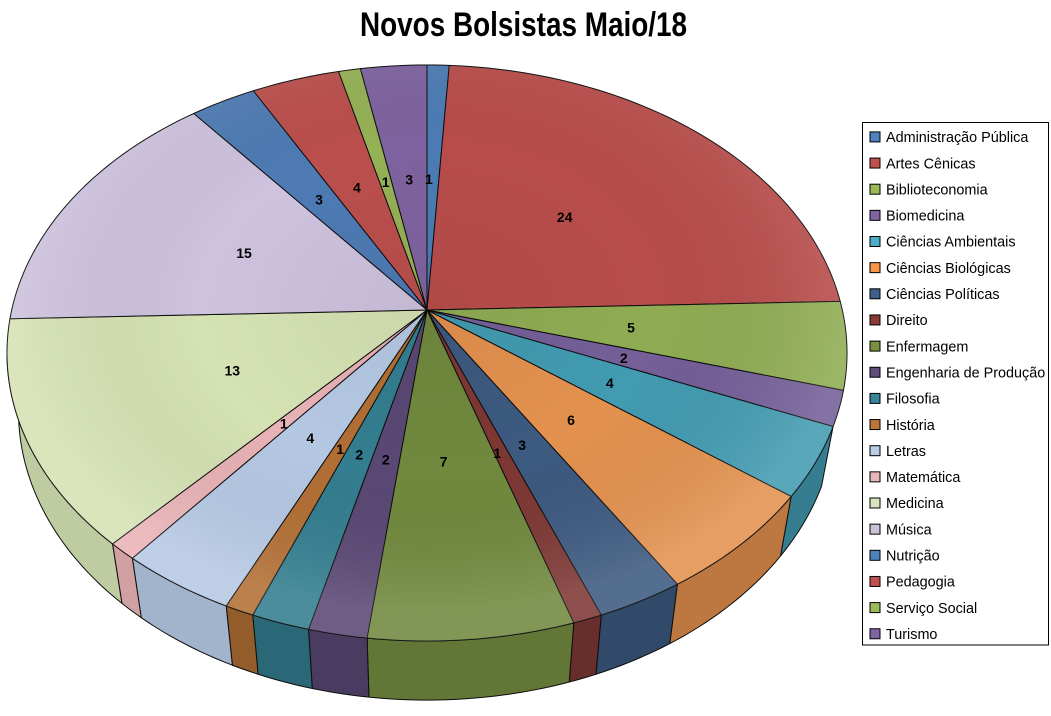 This screenshot has height=716, width=1051. What do you see at coordinates (965, 373) in the screenshot?
I see `svg-text: Engenharia de Produção` at bounding box center [965, 373].